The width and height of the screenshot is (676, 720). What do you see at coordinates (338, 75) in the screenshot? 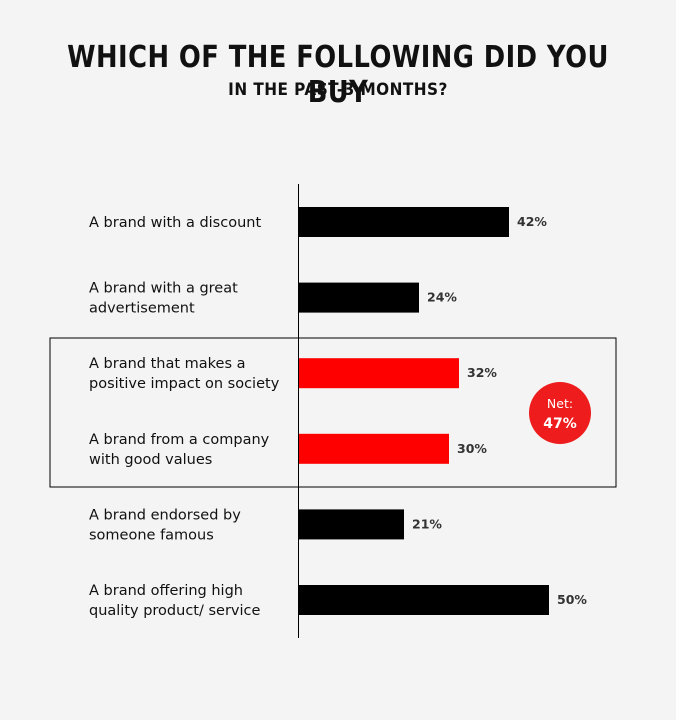
I see `chart-title: WHICH OF THE FOLLOWING DID YOU BUY` at bounding box center [338, 75].